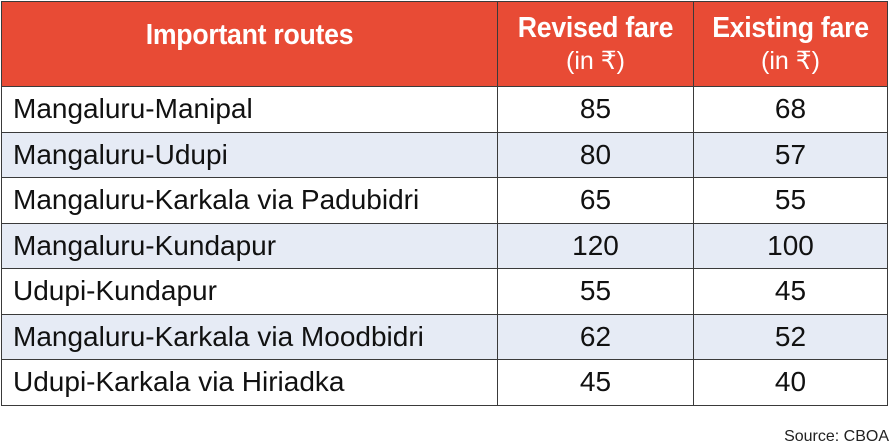 Image resolution: width=893 pixels, height=447 pixels. What do you see at coordinates (790, 336) in the screenshot?
I see `existing-fare-cell: 52` at bounding box center [790, 336].